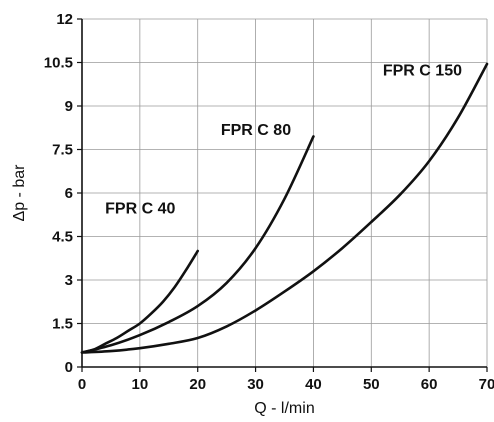  What do you see at coordinates (58, 63) in the screenshot?
I see `y-tick-label: 10.5` at bounding box center [58, 63].